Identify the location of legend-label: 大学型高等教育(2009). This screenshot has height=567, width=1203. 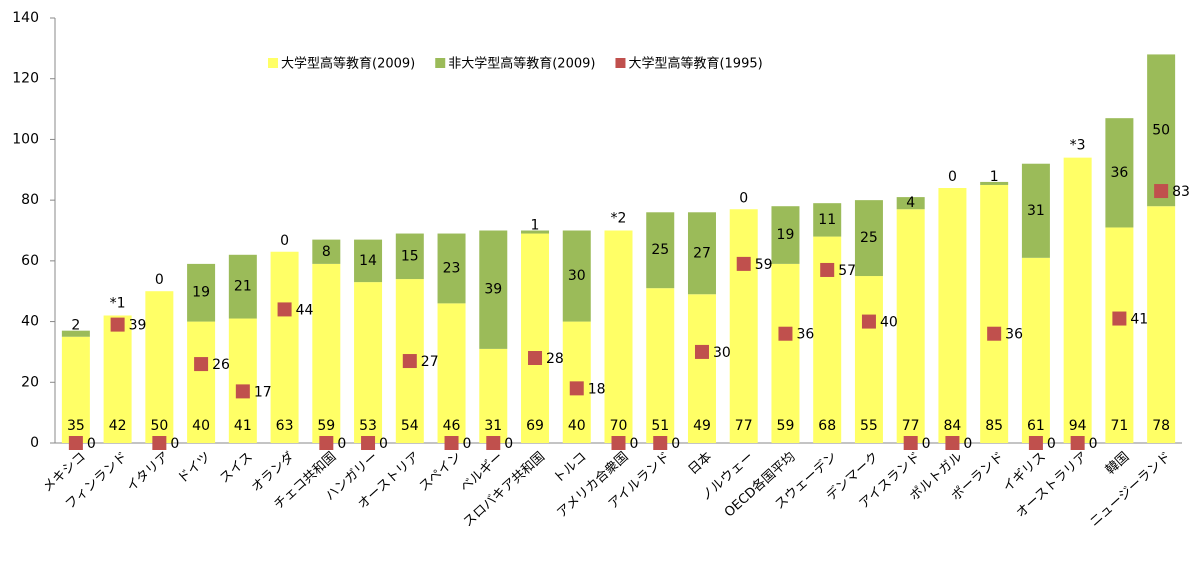
(348, 64).